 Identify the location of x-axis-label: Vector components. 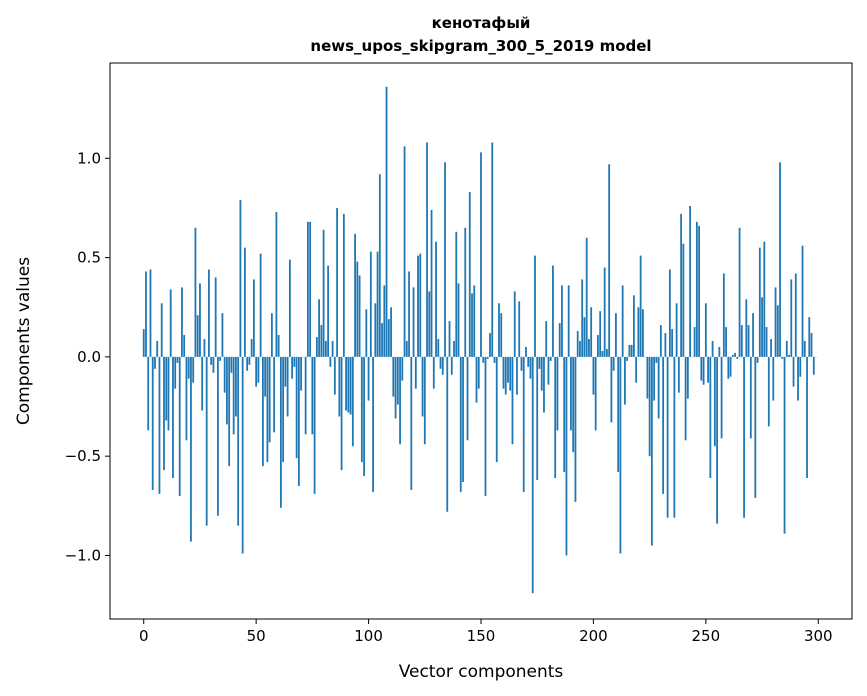
(481, 672).